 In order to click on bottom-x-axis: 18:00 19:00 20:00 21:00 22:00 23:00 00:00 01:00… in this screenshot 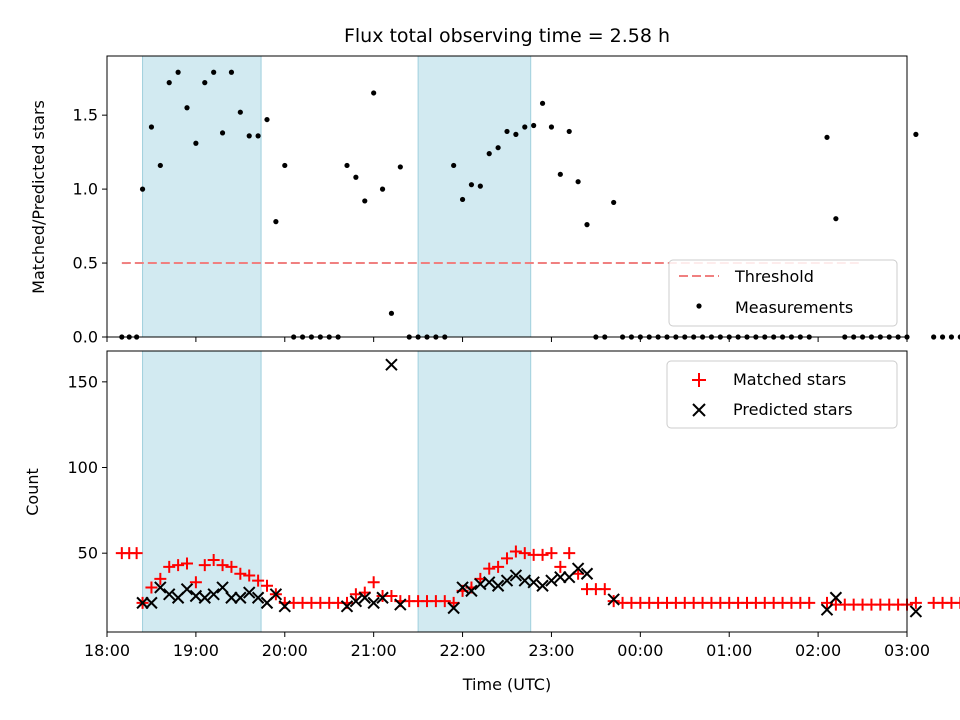, I will do `click(507, 646)`.